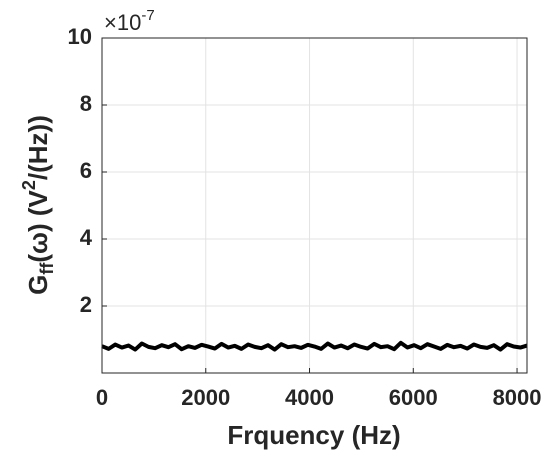 The width and height of the screenshot is (550, 457). What do you see at coordinates (86, 304) in the screenshot?
I see `y-tick-label: 2` at bounding box center [86, 304].